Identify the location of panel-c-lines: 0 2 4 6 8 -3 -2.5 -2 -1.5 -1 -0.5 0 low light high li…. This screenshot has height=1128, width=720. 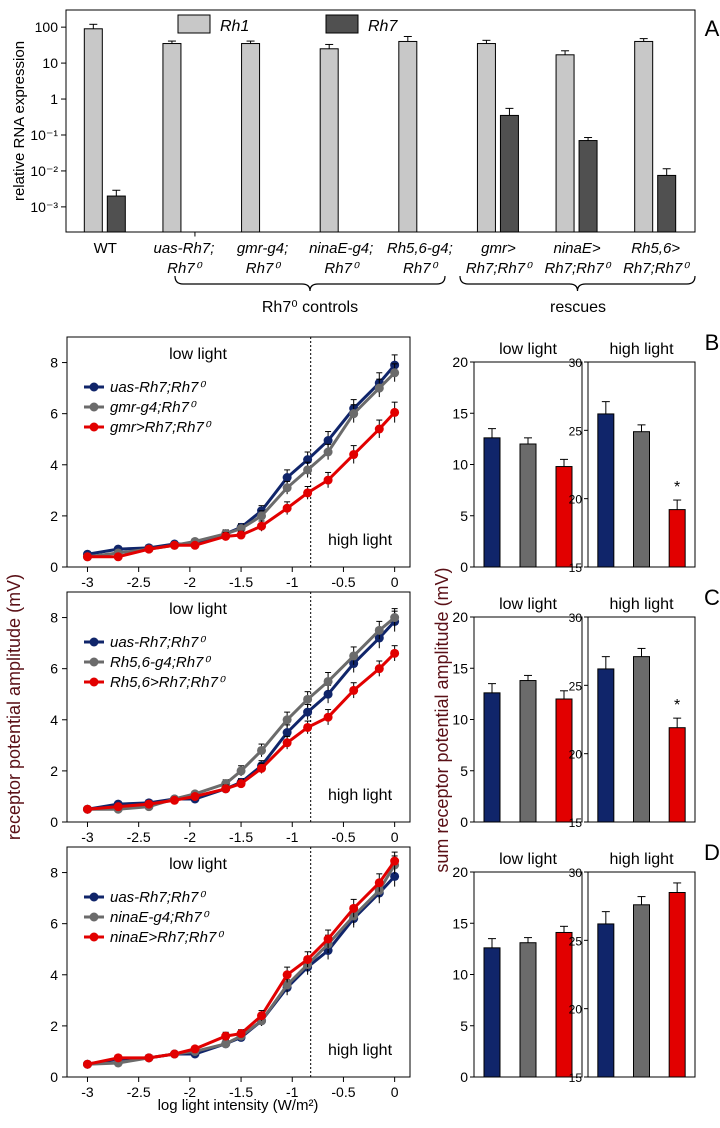
(230, 718).